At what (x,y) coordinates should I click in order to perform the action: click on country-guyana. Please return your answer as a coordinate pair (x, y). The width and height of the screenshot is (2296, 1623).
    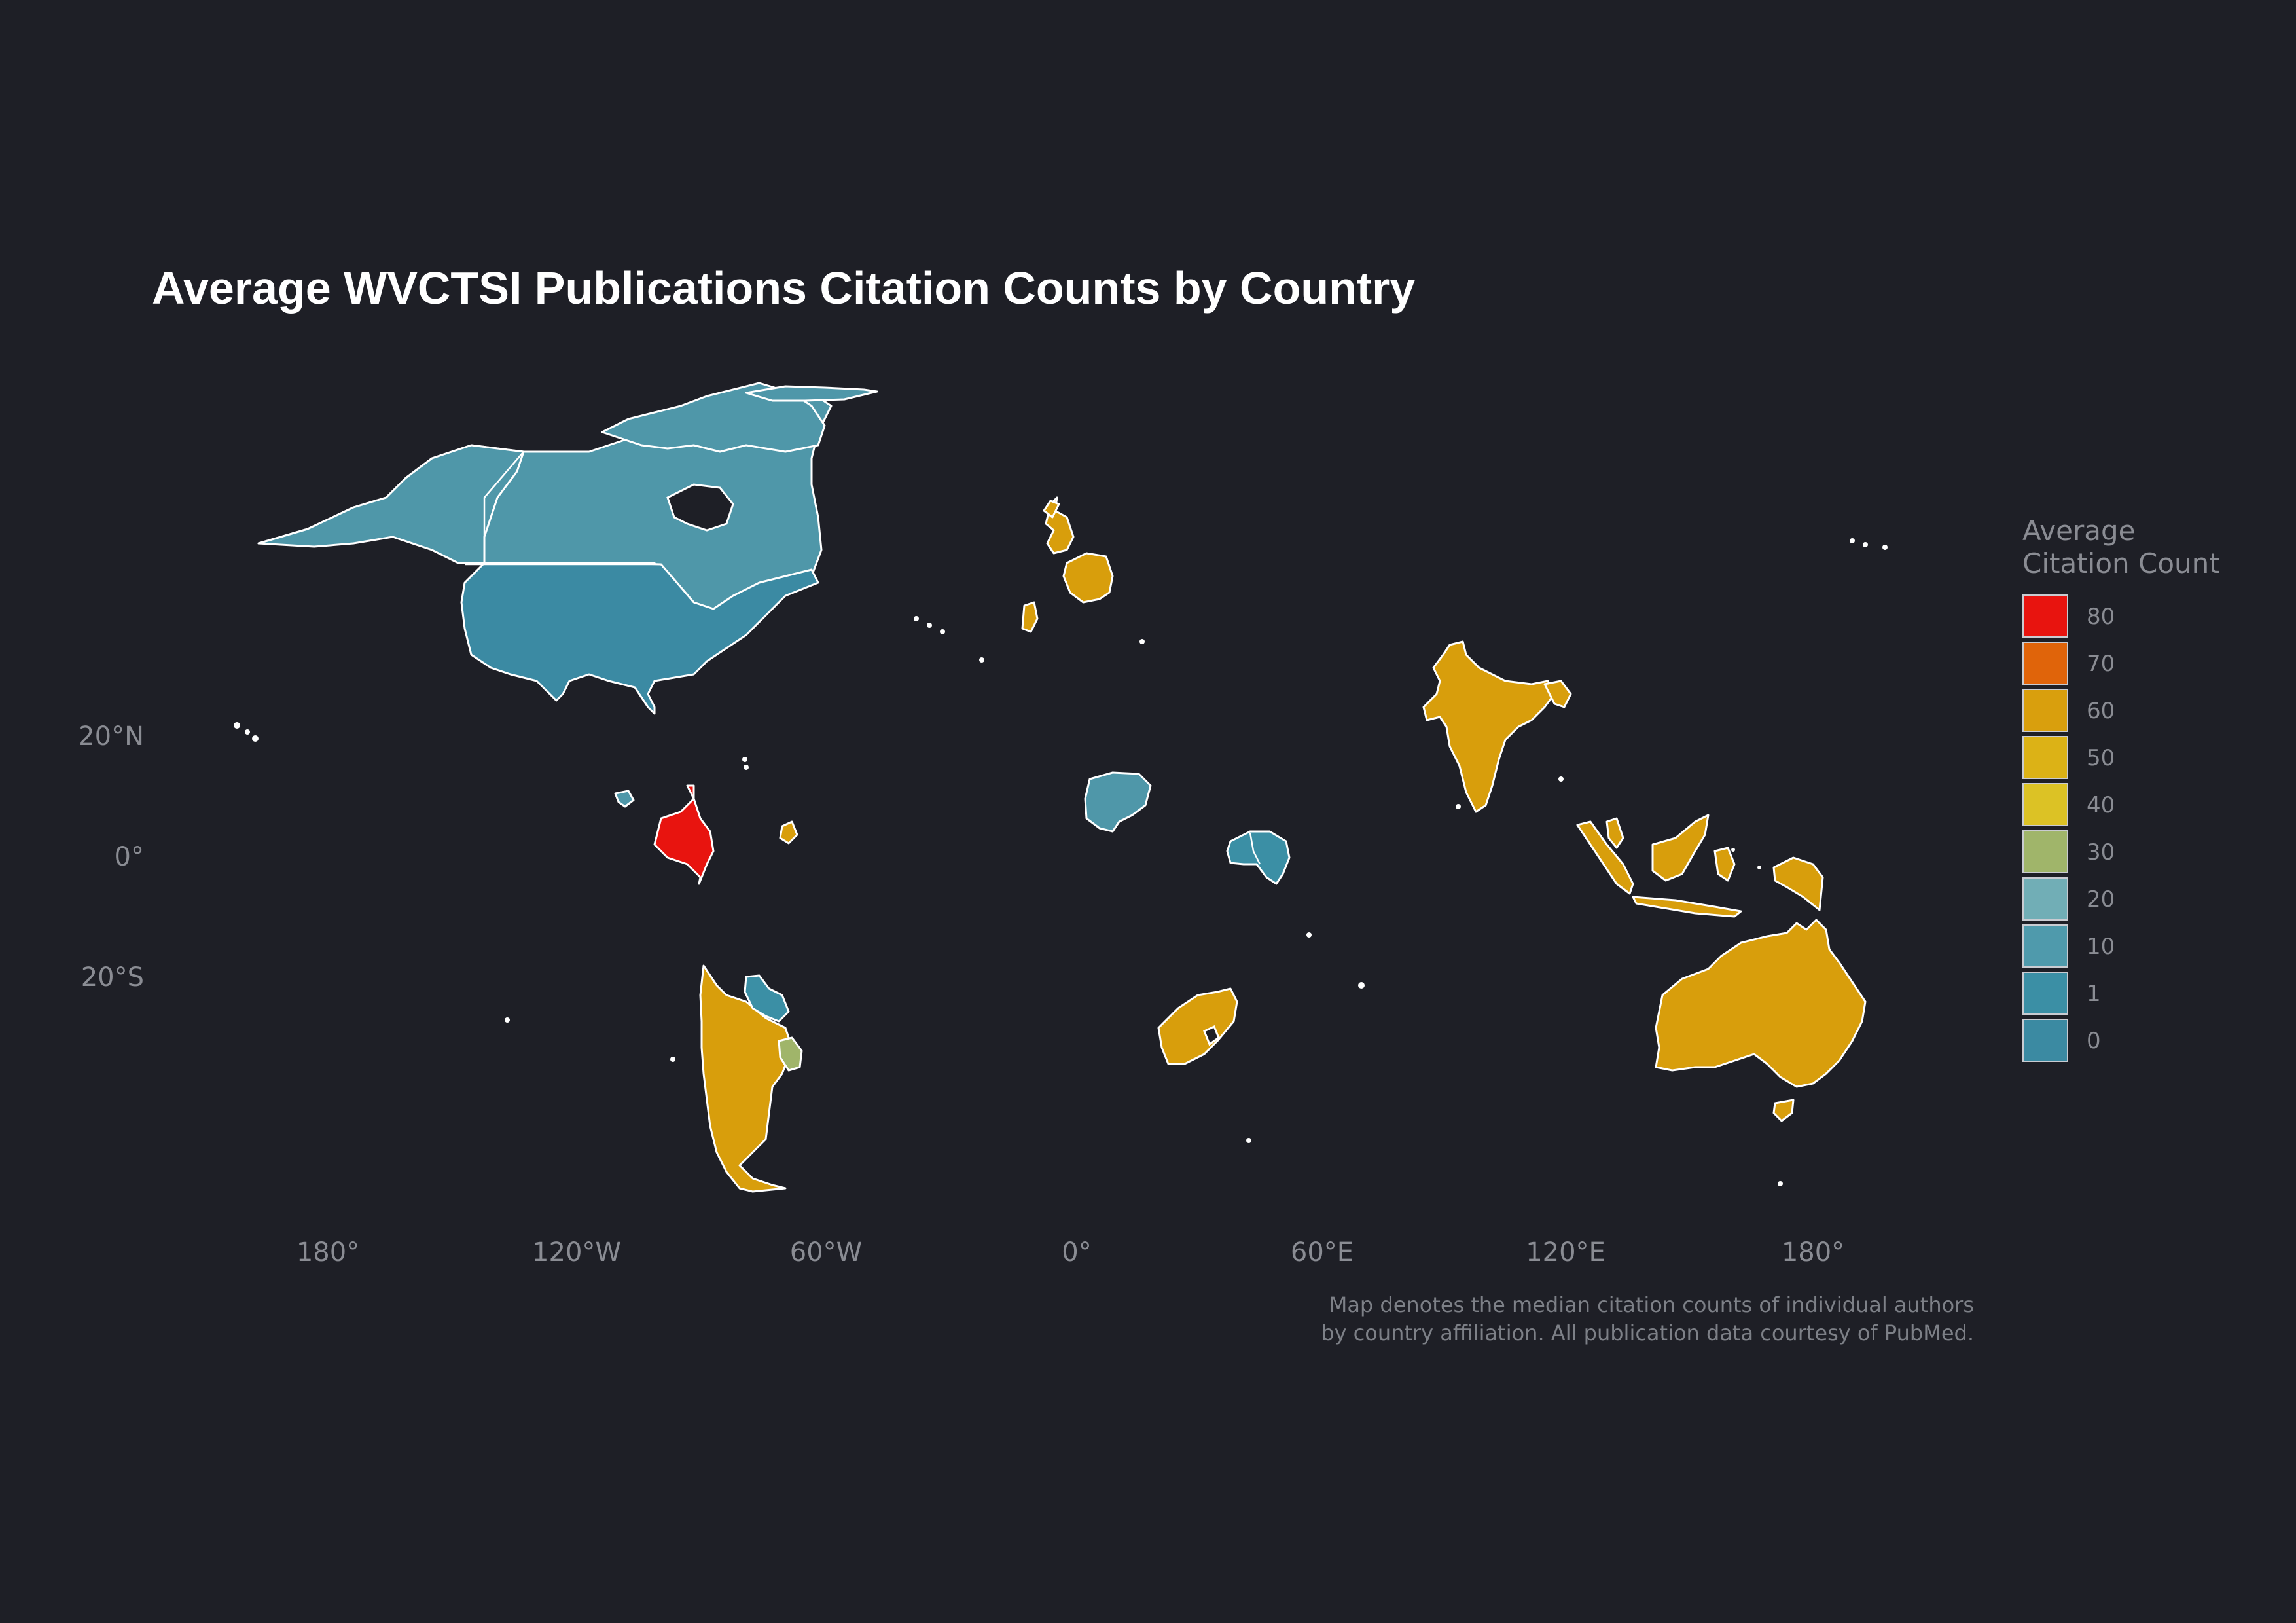
    Looking at the image, I should click on (788, 832).